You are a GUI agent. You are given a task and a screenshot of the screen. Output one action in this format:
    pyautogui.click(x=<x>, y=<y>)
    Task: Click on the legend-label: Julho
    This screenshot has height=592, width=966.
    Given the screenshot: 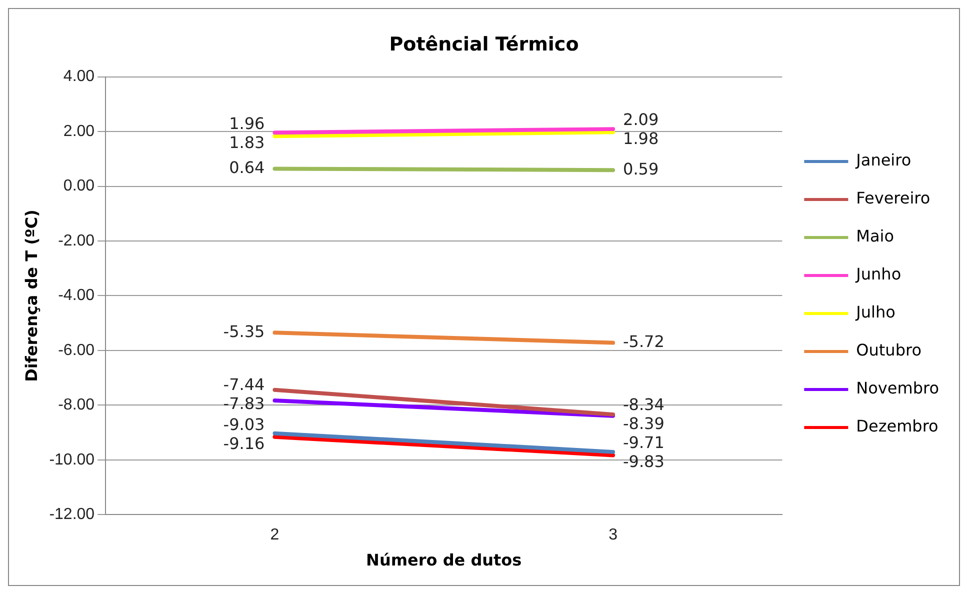 What is the action you would take?
    pyautogui.click(x=875, y=312)
    